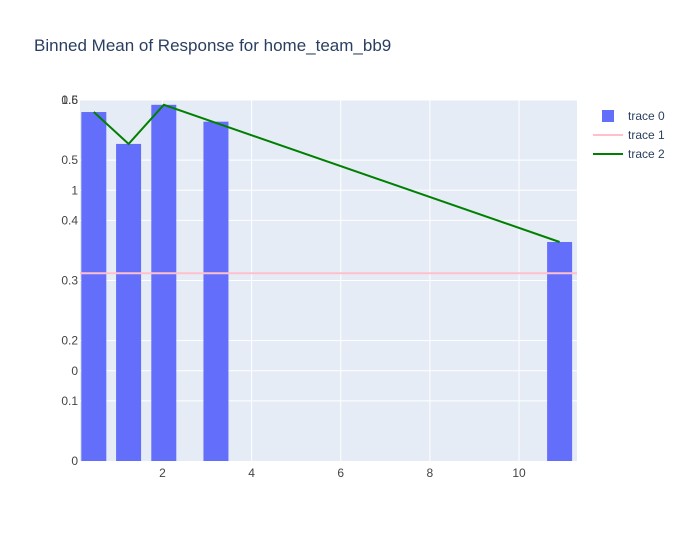 This screenshot has height=546, width=688. What do you see at coordinates (646, 135) in the screenshot?
I see `legend-label: trace 1` at bounding box center [646, 135].